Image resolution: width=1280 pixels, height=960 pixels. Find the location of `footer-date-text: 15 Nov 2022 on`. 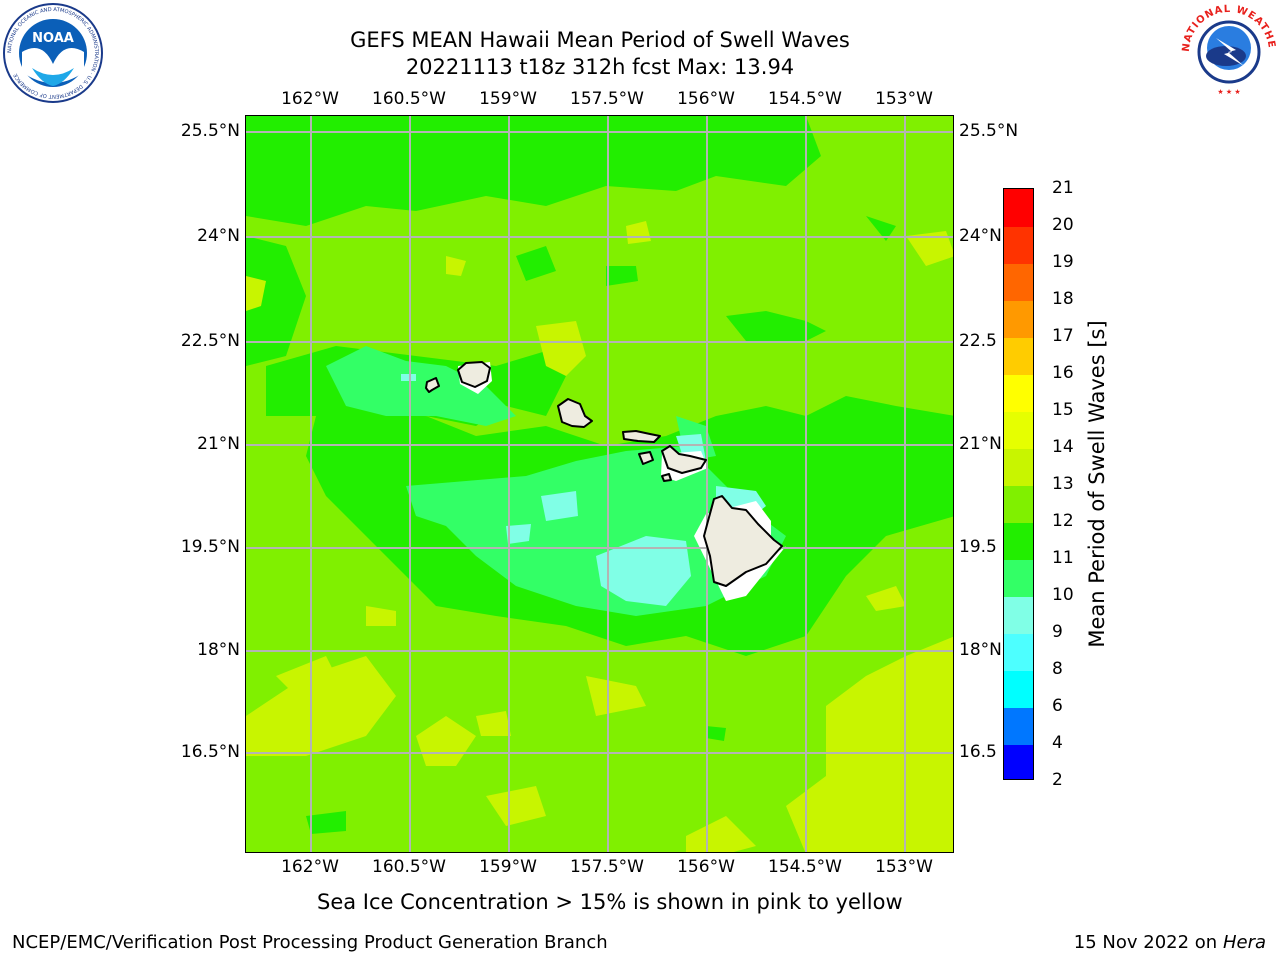

footer-date-text: 15 Nov 2022 on is located at coordinates (1145, 942).